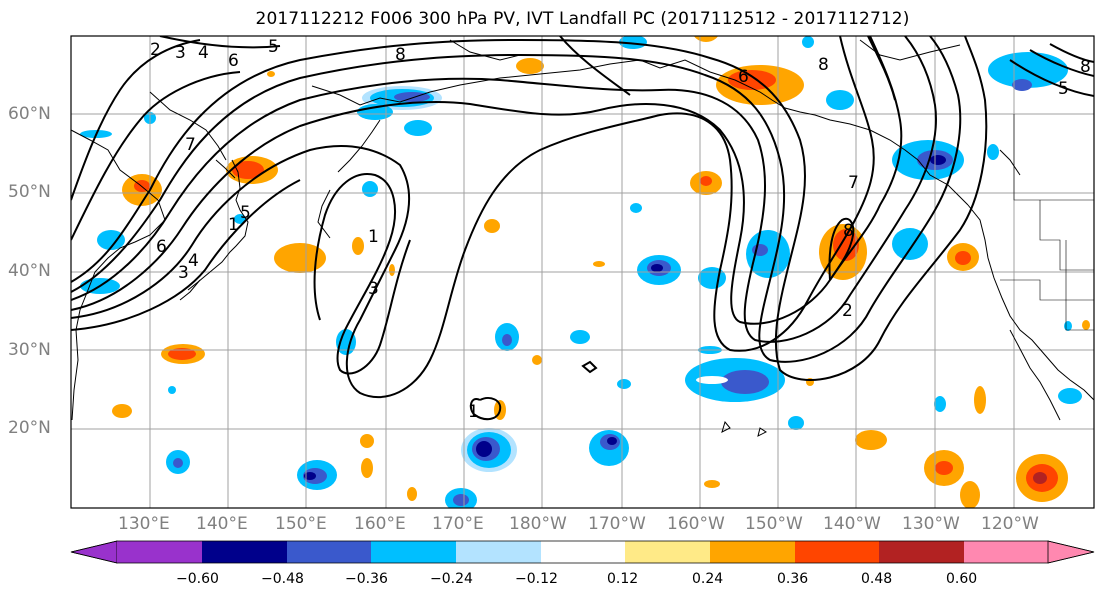 The image size is (1105, 601). Describe the element at coordinates (852, 524) in the screenshot. I see `lon-label-140w: 140°W` at that location.